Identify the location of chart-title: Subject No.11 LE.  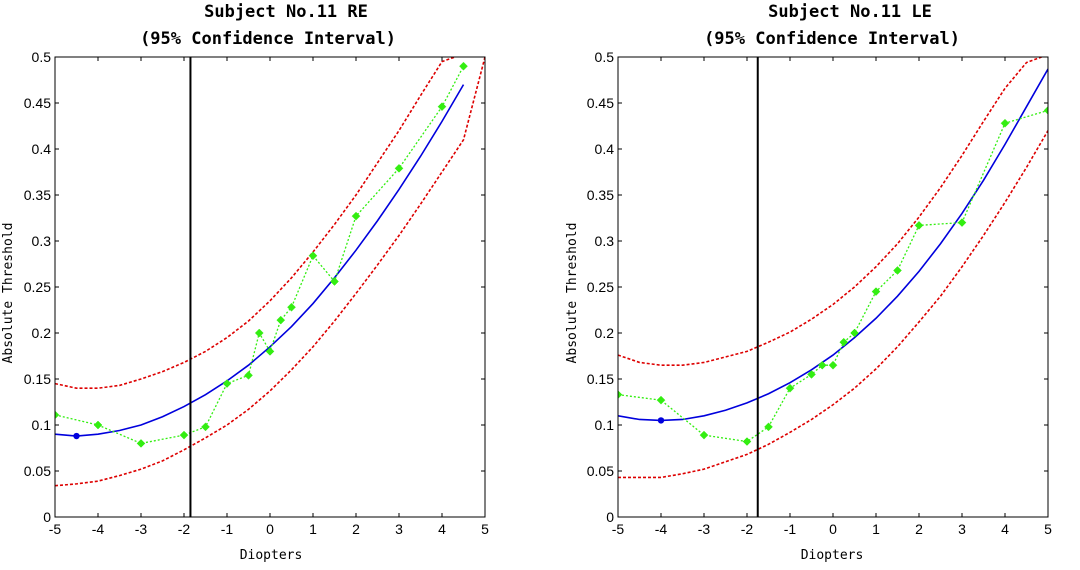
(850, 12).